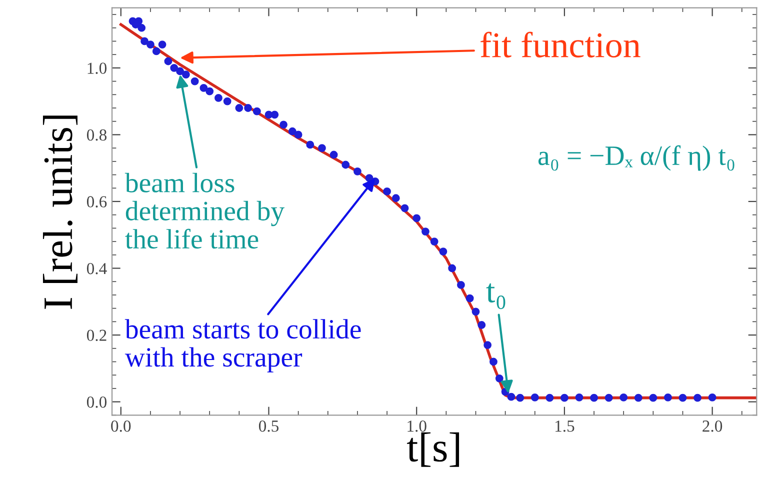 The height and width of the screenshot is (489, 762). I want to click on x-tick-label: 2.0, so click(712, 426).